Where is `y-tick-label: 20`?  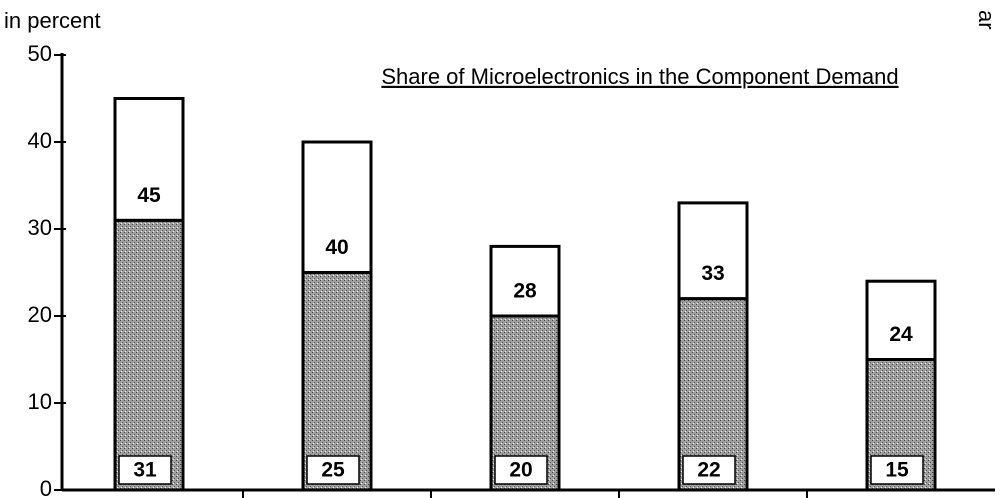
y-tick-label: 20 is located at coordinates (40, 314).